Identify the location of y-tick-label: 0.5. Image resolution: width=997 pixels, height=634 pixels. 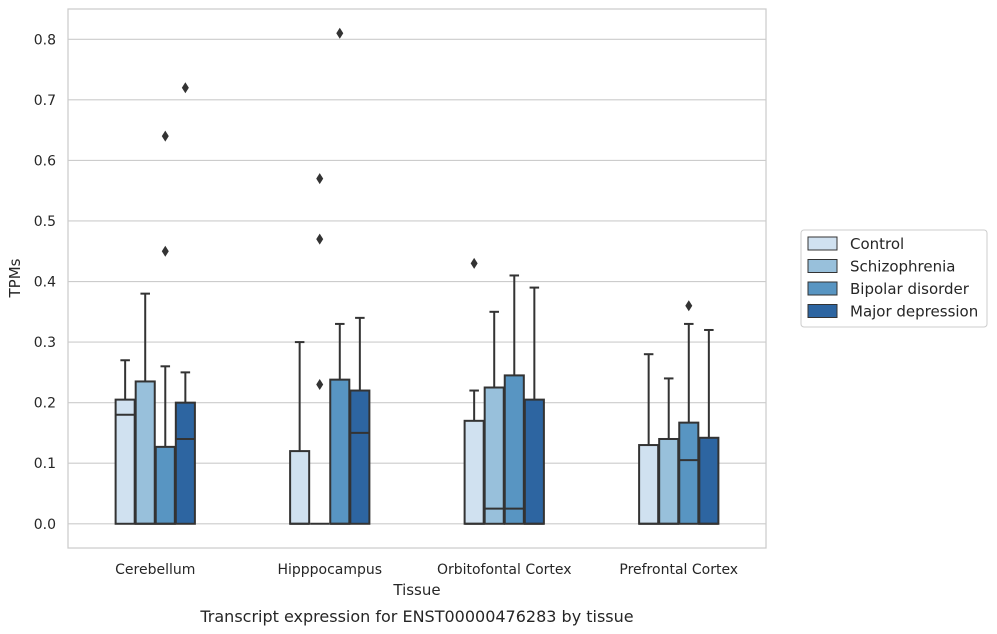
(45, 222).